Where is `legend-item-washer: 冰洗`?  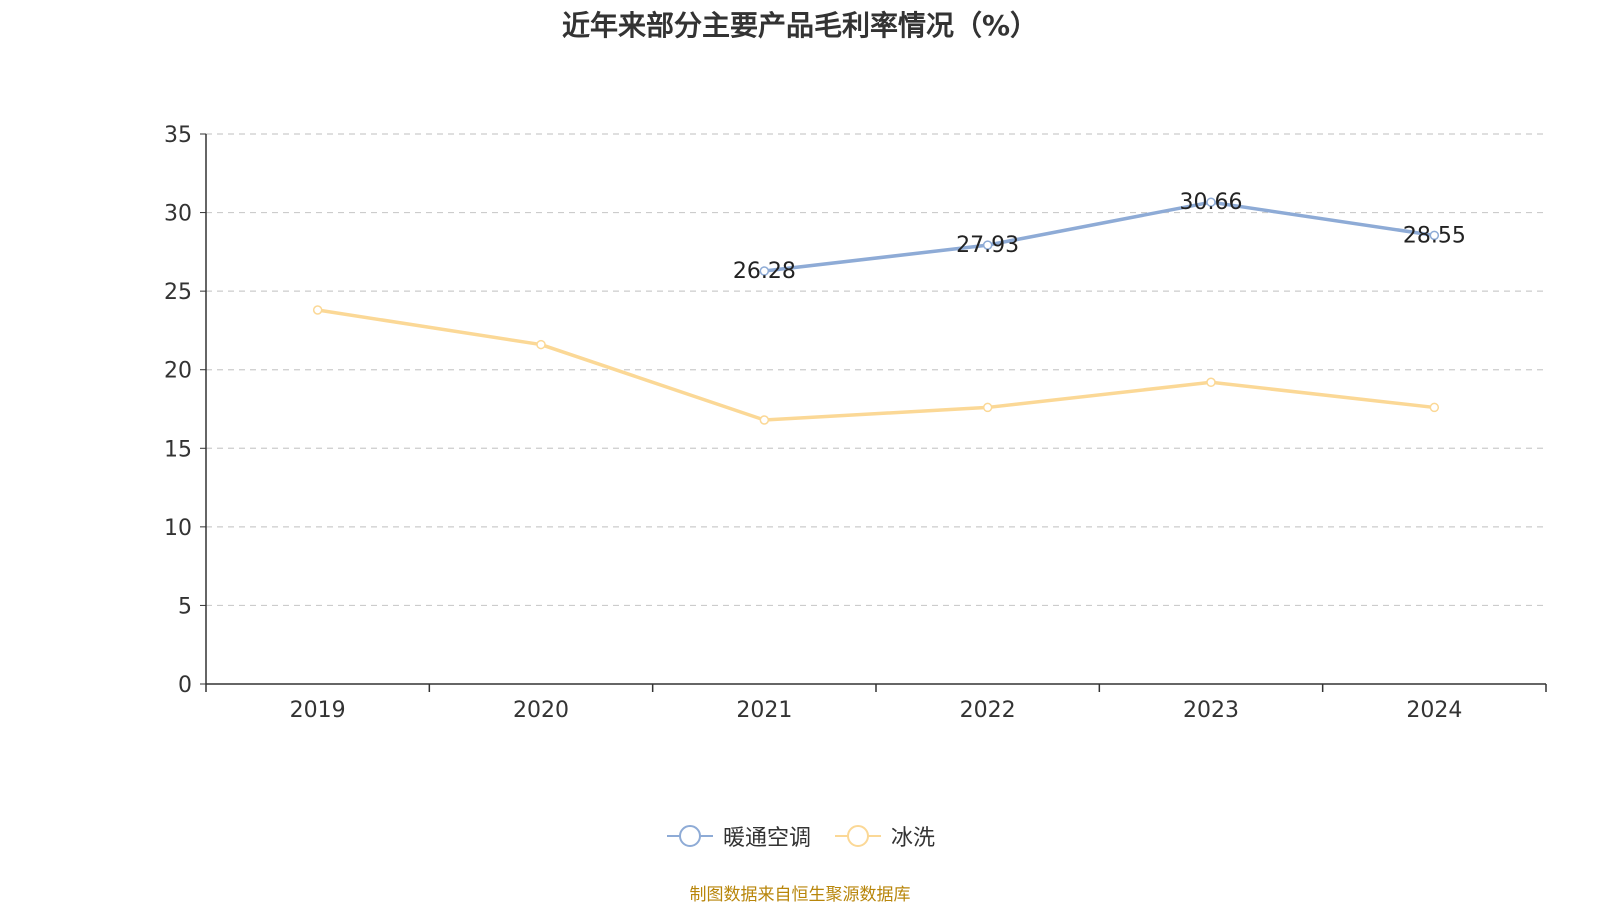
legend-item-washer: 冰洗 is located at coordinates (884, 836).